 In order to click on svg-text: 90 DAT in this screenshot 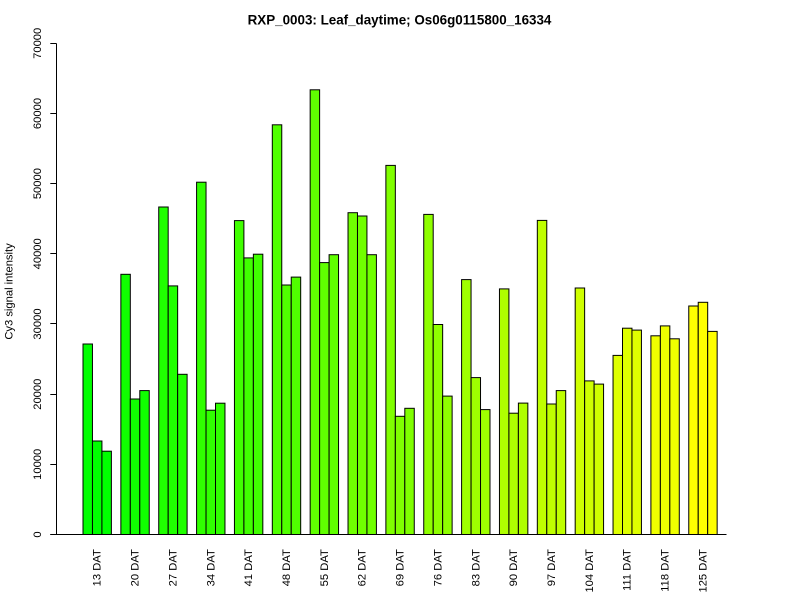, I will do `click(514, 567)`.